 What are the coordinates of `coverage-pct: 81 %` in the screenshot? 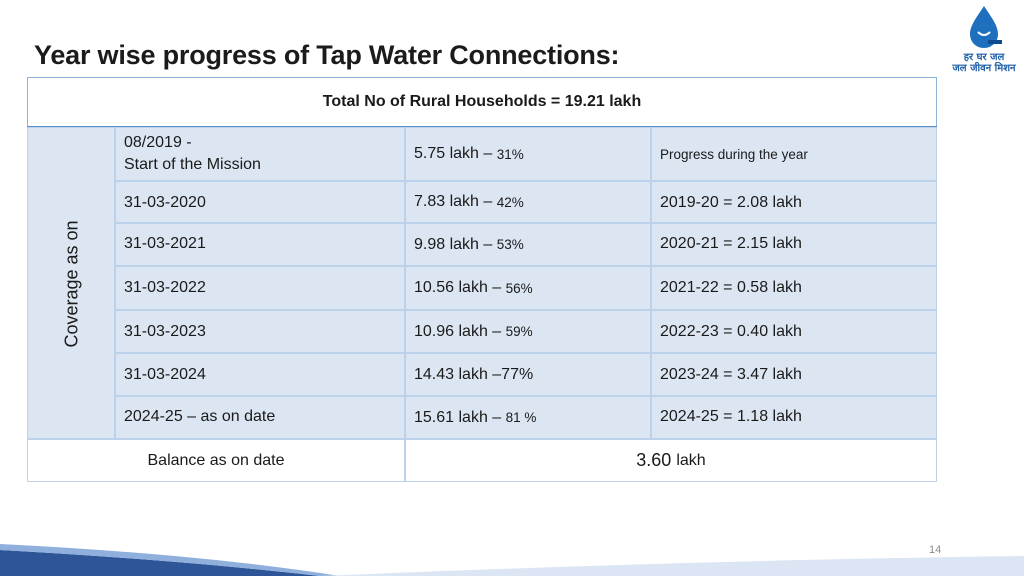 It's located at (521, 417).